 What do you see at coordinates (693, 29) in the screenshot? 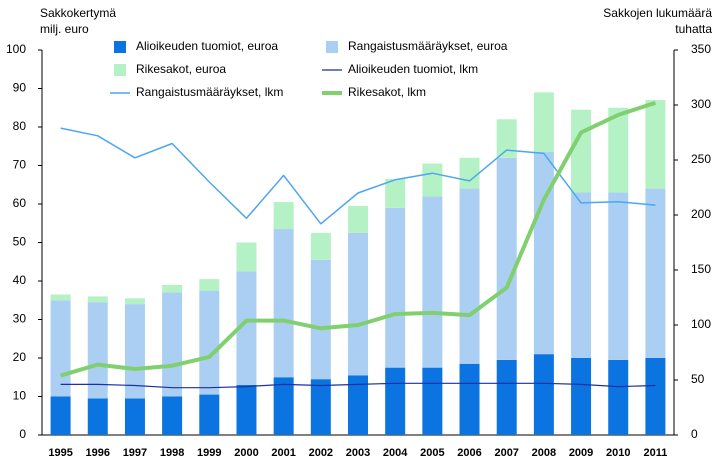
I see `y2-axis-label: tuhatta` at bounding box center [693, 29].